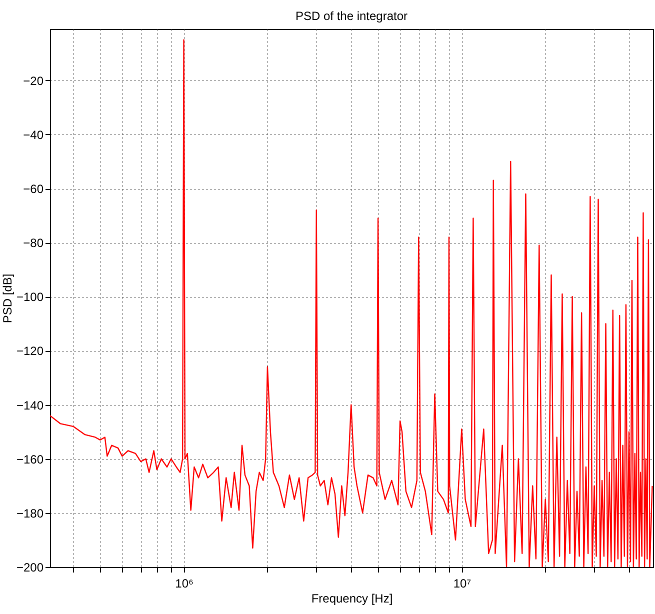  Describe the element at coordinates (352, 599) in the screenshot. I see `x-axis-title: Frequency [Hz]` at that location.